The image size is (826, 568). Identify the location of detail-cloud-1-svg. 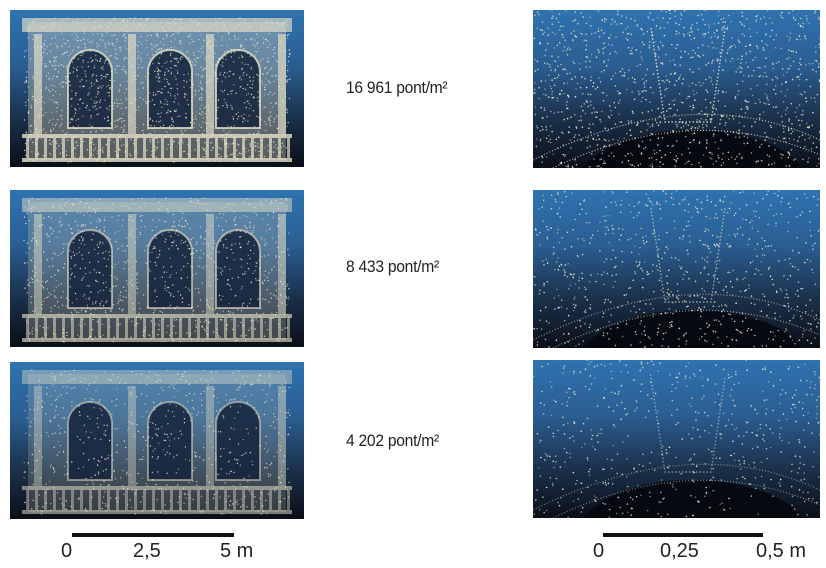
(676, 89).